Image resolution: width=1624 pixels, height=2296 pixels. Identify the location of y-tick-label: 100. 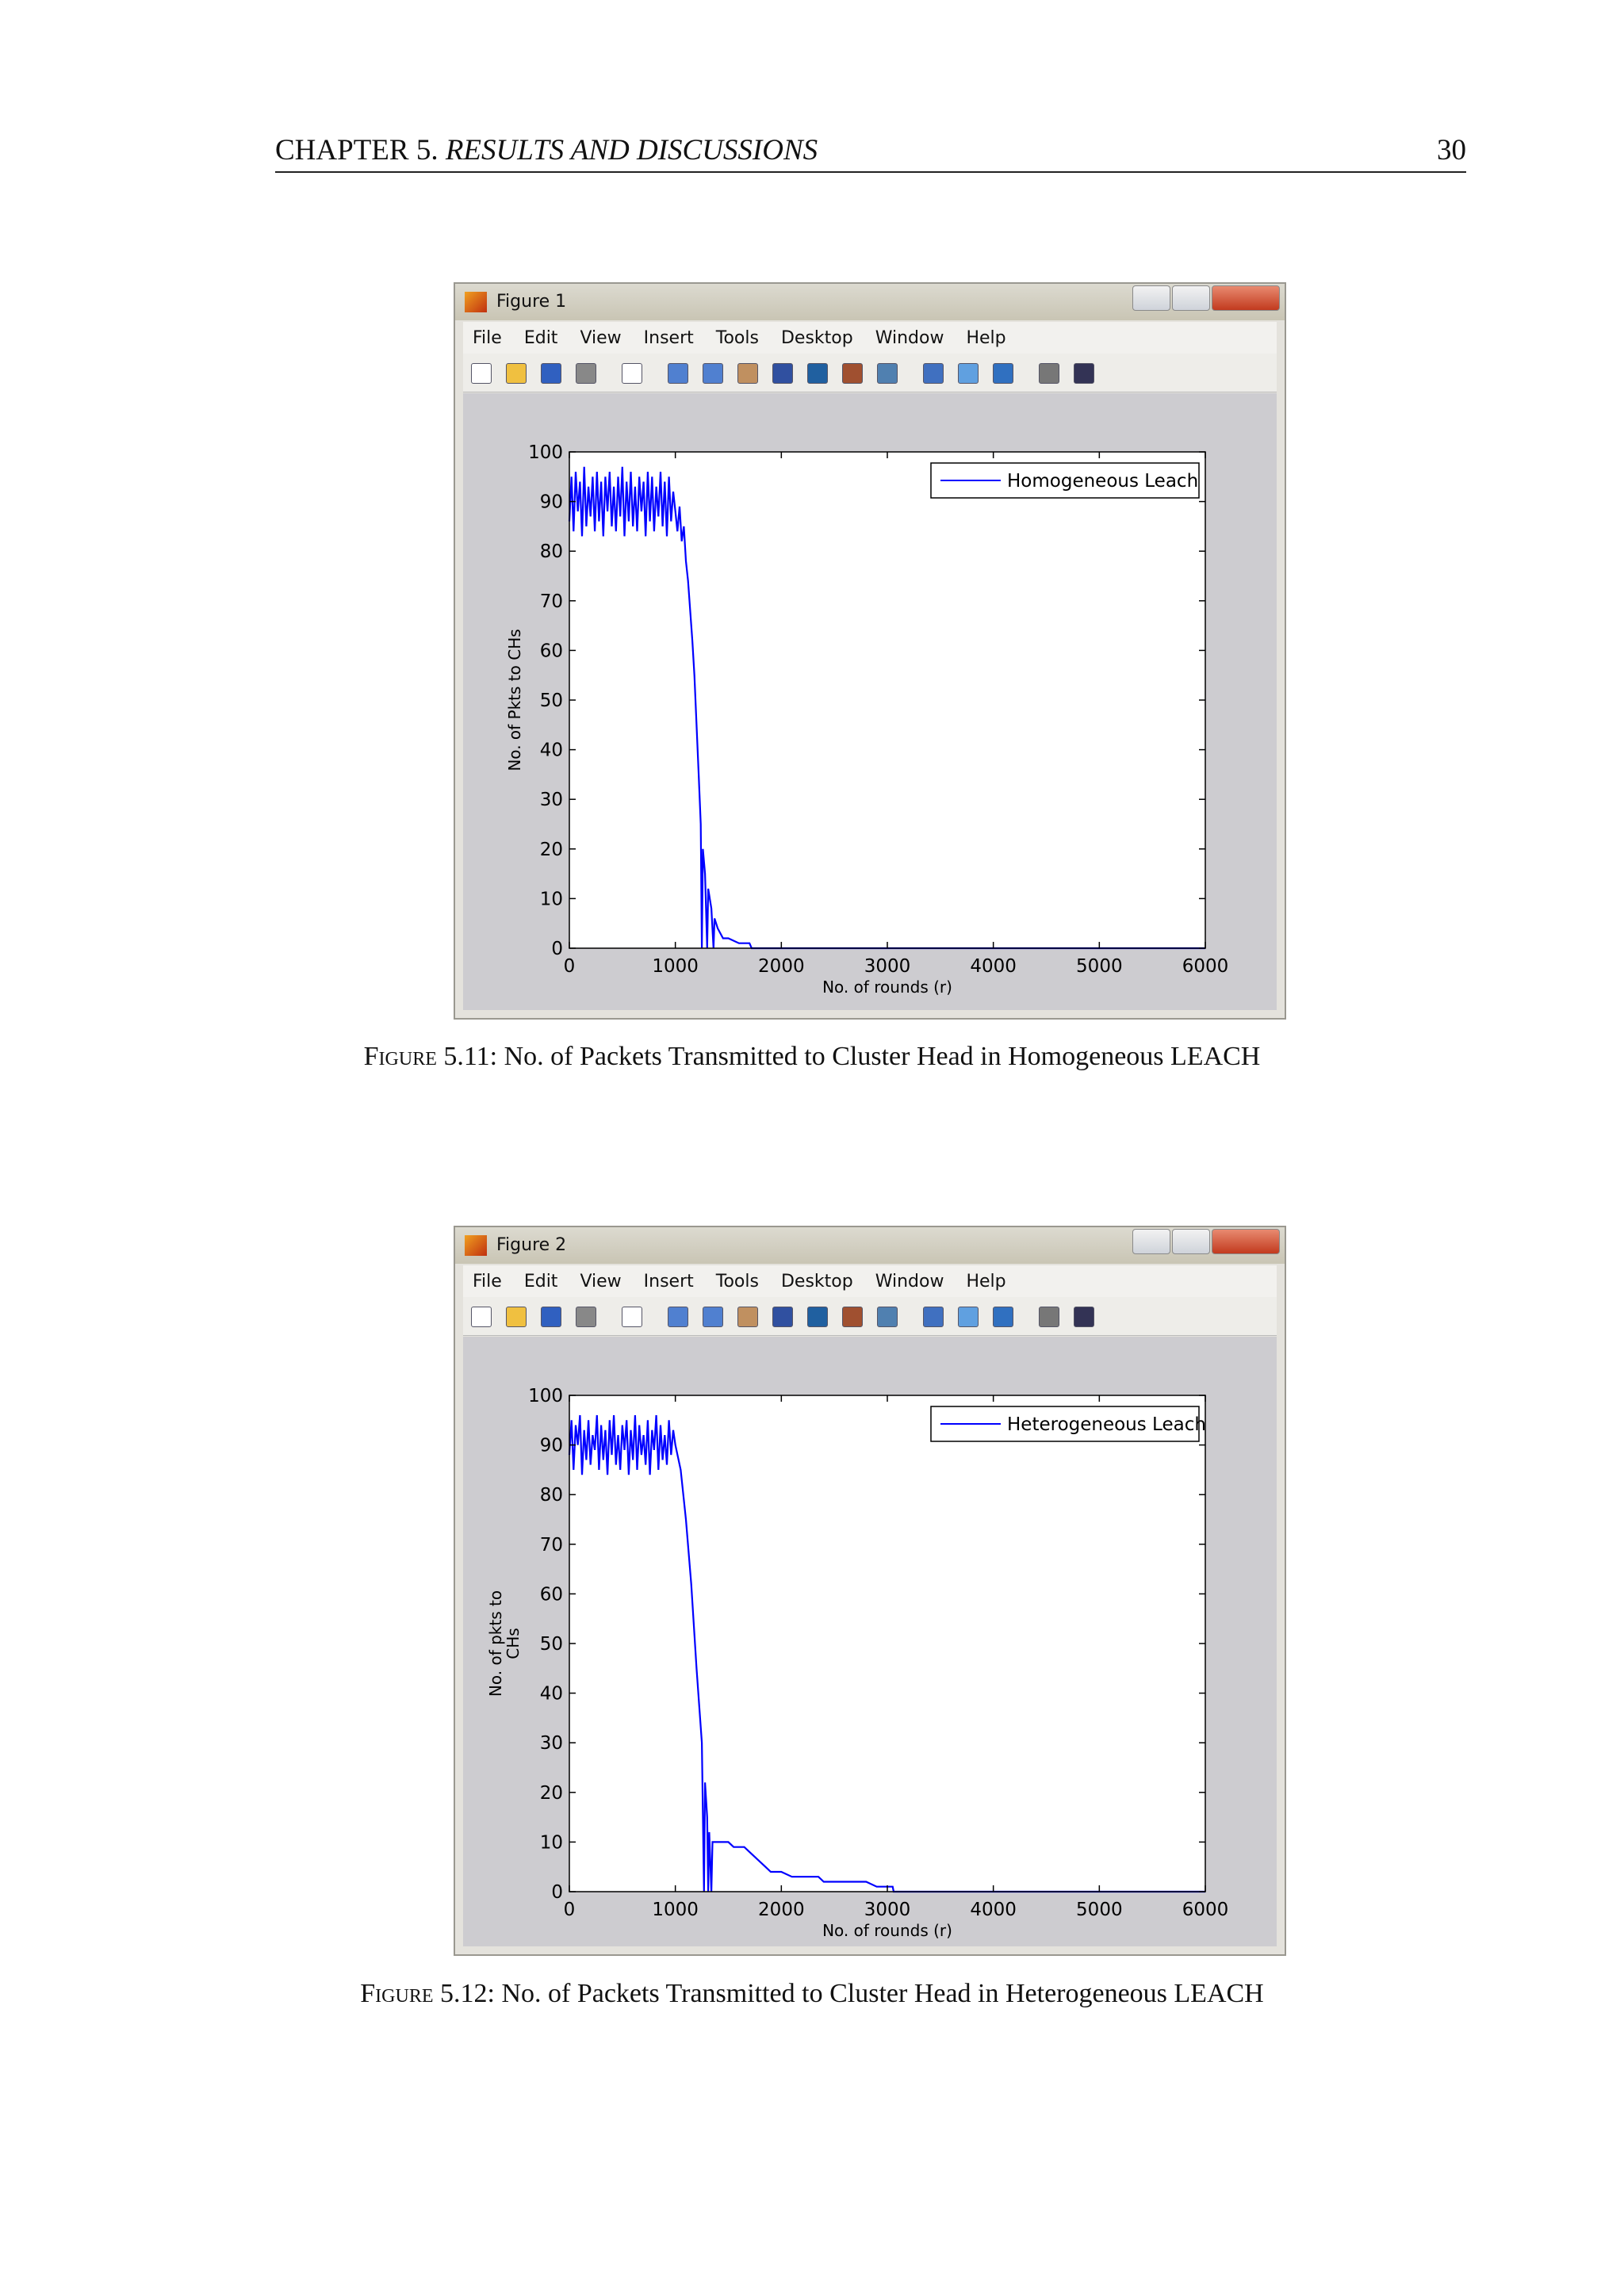
(545, 1396).